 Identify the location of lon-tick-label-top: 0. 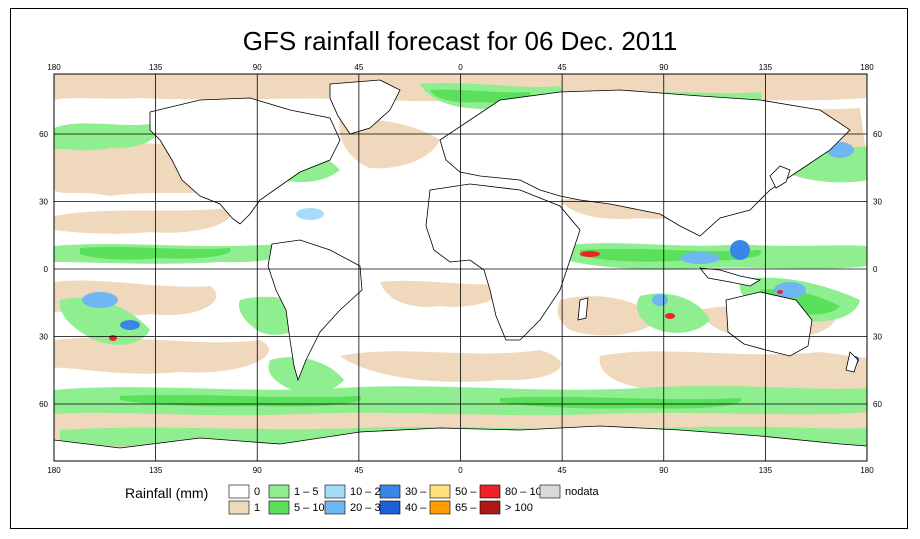
(460, 67).